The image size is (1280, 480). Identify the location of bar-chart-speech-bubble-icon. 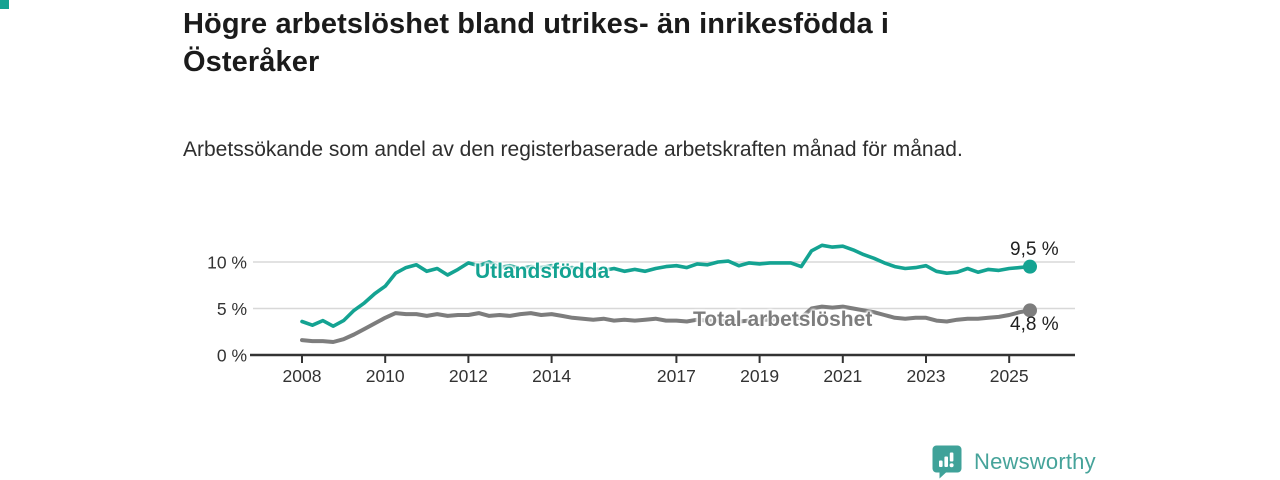
(947, 462).